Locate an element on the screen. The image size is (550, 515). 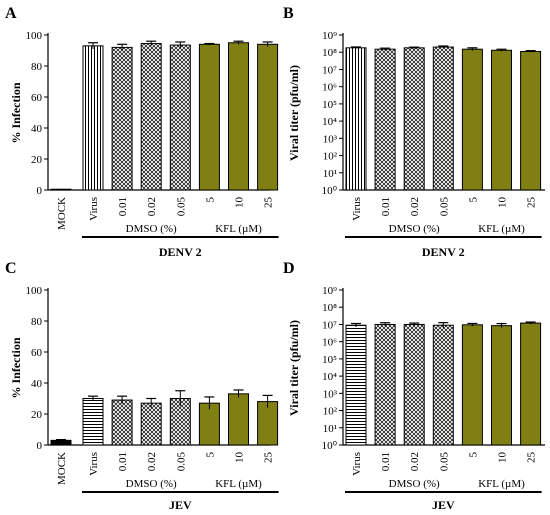
panel-letter: C is located at coordinates (11, 268).